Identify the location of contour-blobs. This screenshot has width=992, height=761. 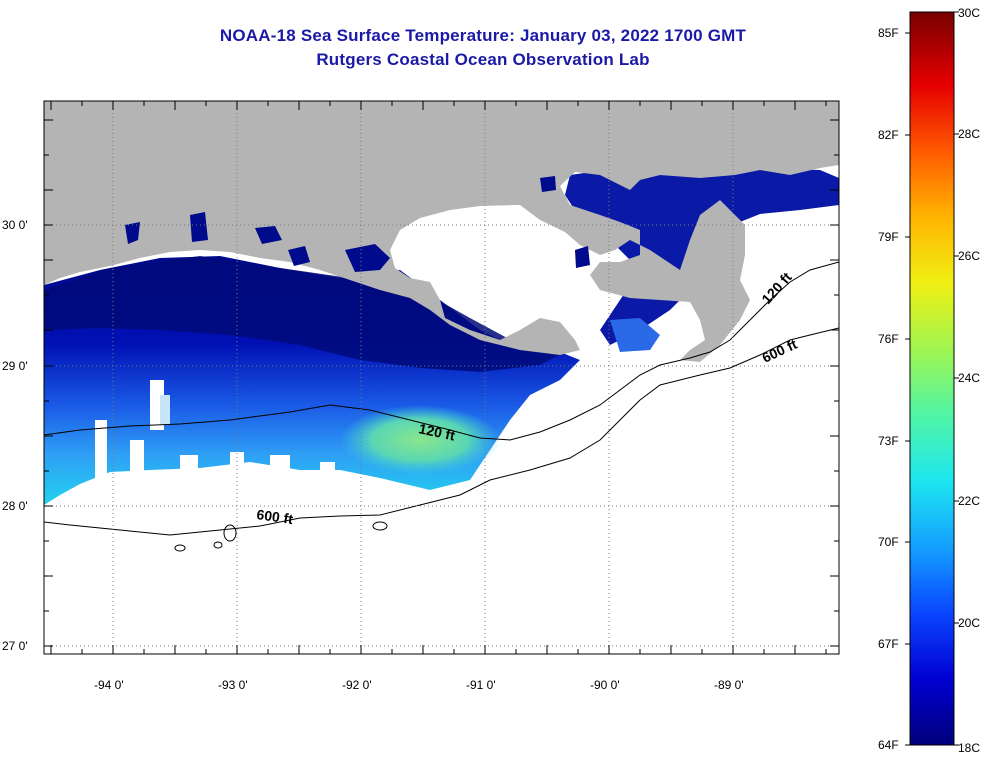
(281, 536).